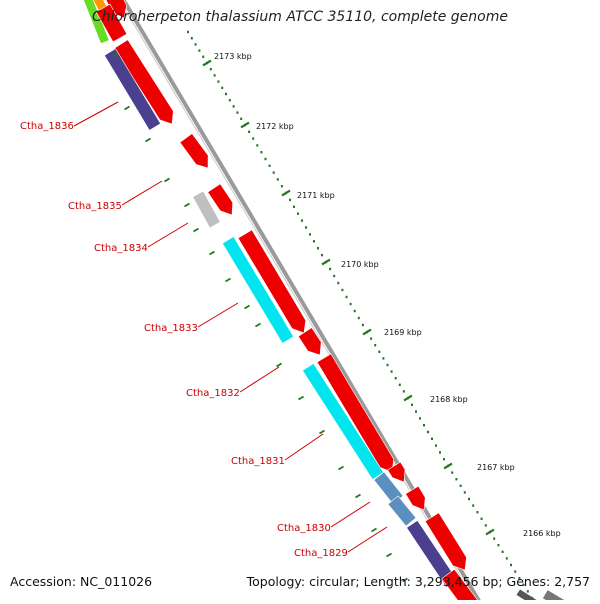 The image size is (600, 604). What do you see at coordinates (496, 467) in the screenshot?
I see `tick-label: 2167 kbp` at bounding box center [496, 467].